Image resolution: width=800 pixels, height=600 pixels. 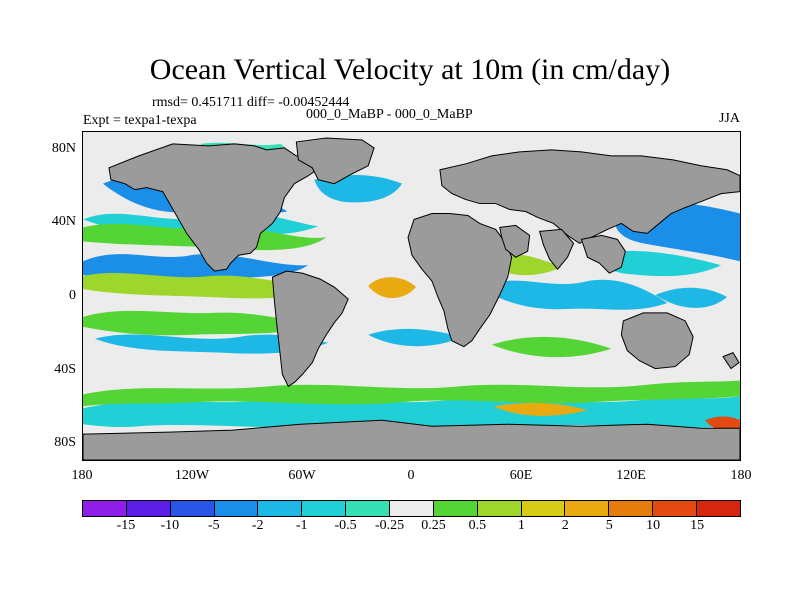 What do you see at coordinates (691, 297) in the screenshot?
I see `australia-north-cyan` at bounding box center [691, 297].